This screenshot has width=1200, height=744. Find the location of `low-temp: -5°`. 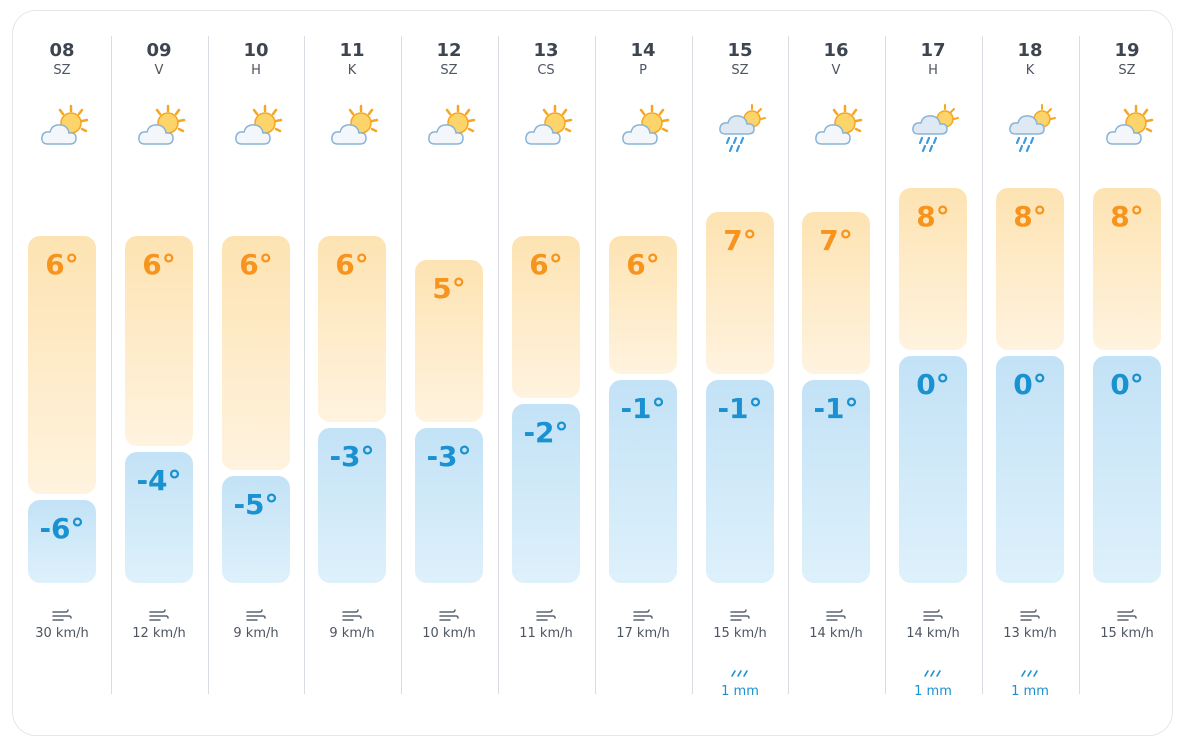

low-temp: -5° is located at coordinates (256, 504).